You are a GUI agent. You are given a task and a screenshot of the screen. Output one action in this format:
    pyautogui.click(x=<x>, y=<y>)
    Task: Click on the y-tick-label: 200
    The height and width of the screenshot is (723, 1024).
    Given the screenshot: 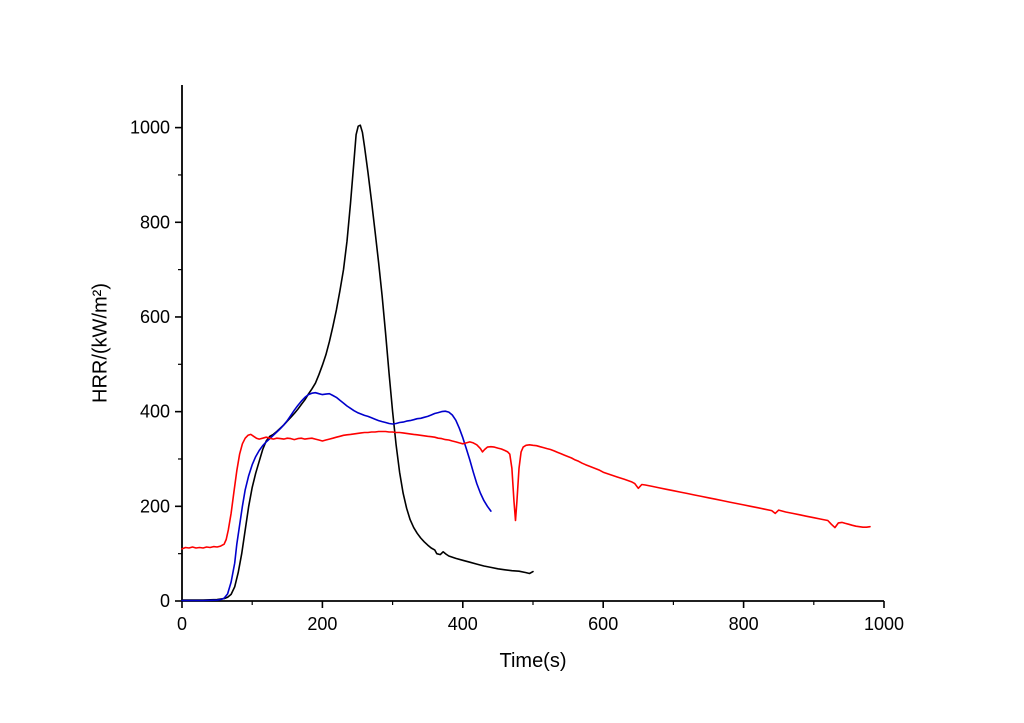 What is the action you would take?
    pyautogui.click(x=155, y=506)
    